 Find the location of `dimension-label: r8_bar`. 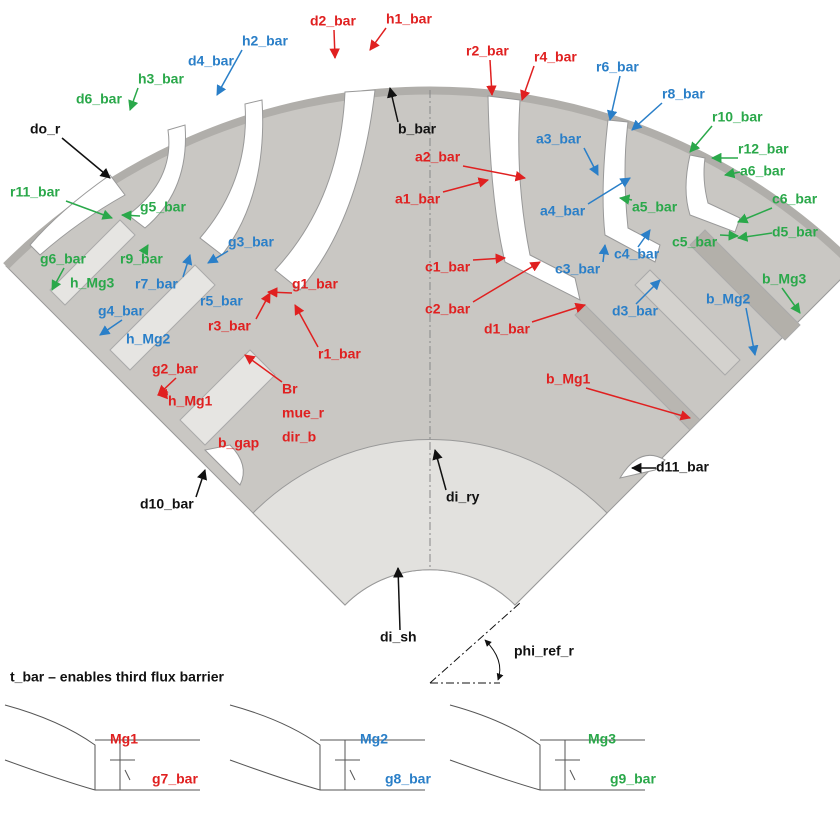

dimension-label: r8_bar is located at coordinates (683, 94).